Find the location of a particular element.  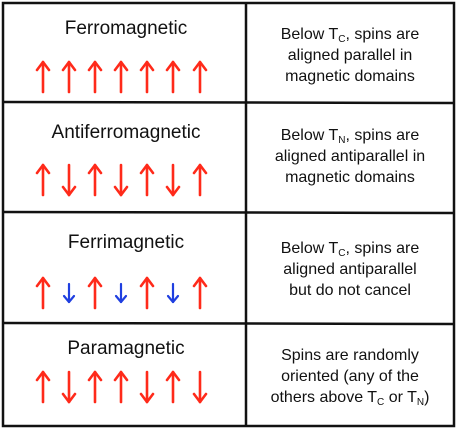

desc-text: others above T is located at coordinates (324, 397).